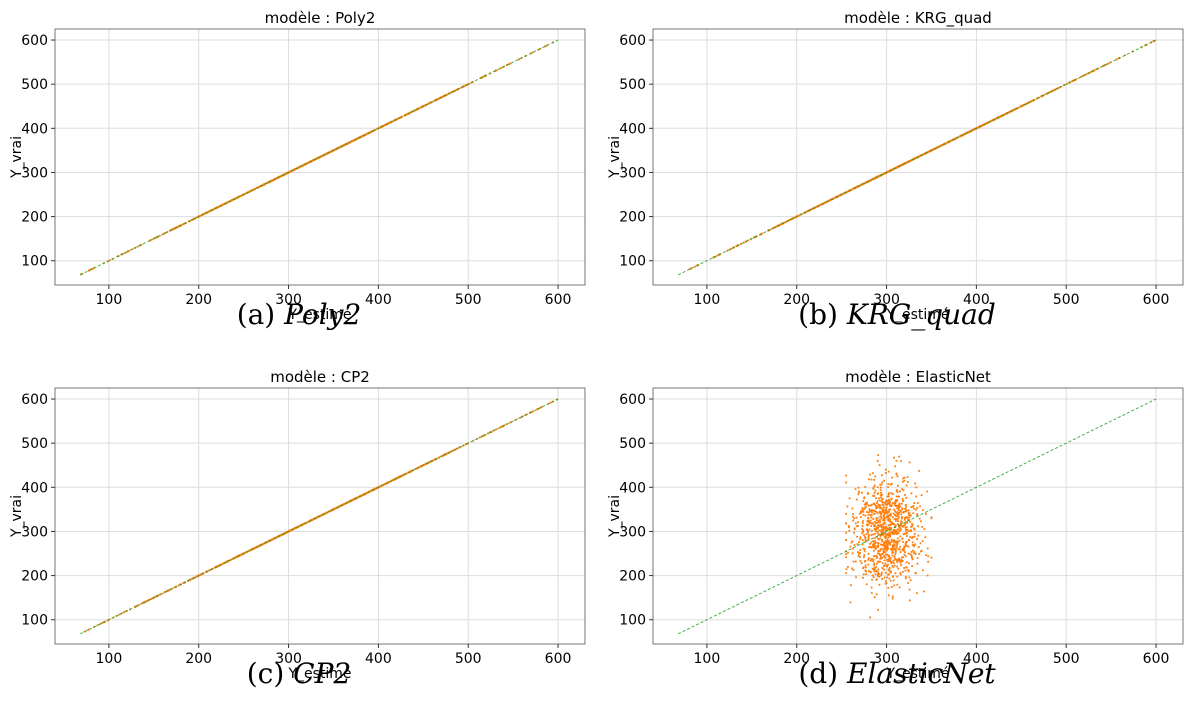  What do you see at coordinates (109, 659) in the screenshot?
I see `x-tick-label: 100` at bounding box center [109, 659].